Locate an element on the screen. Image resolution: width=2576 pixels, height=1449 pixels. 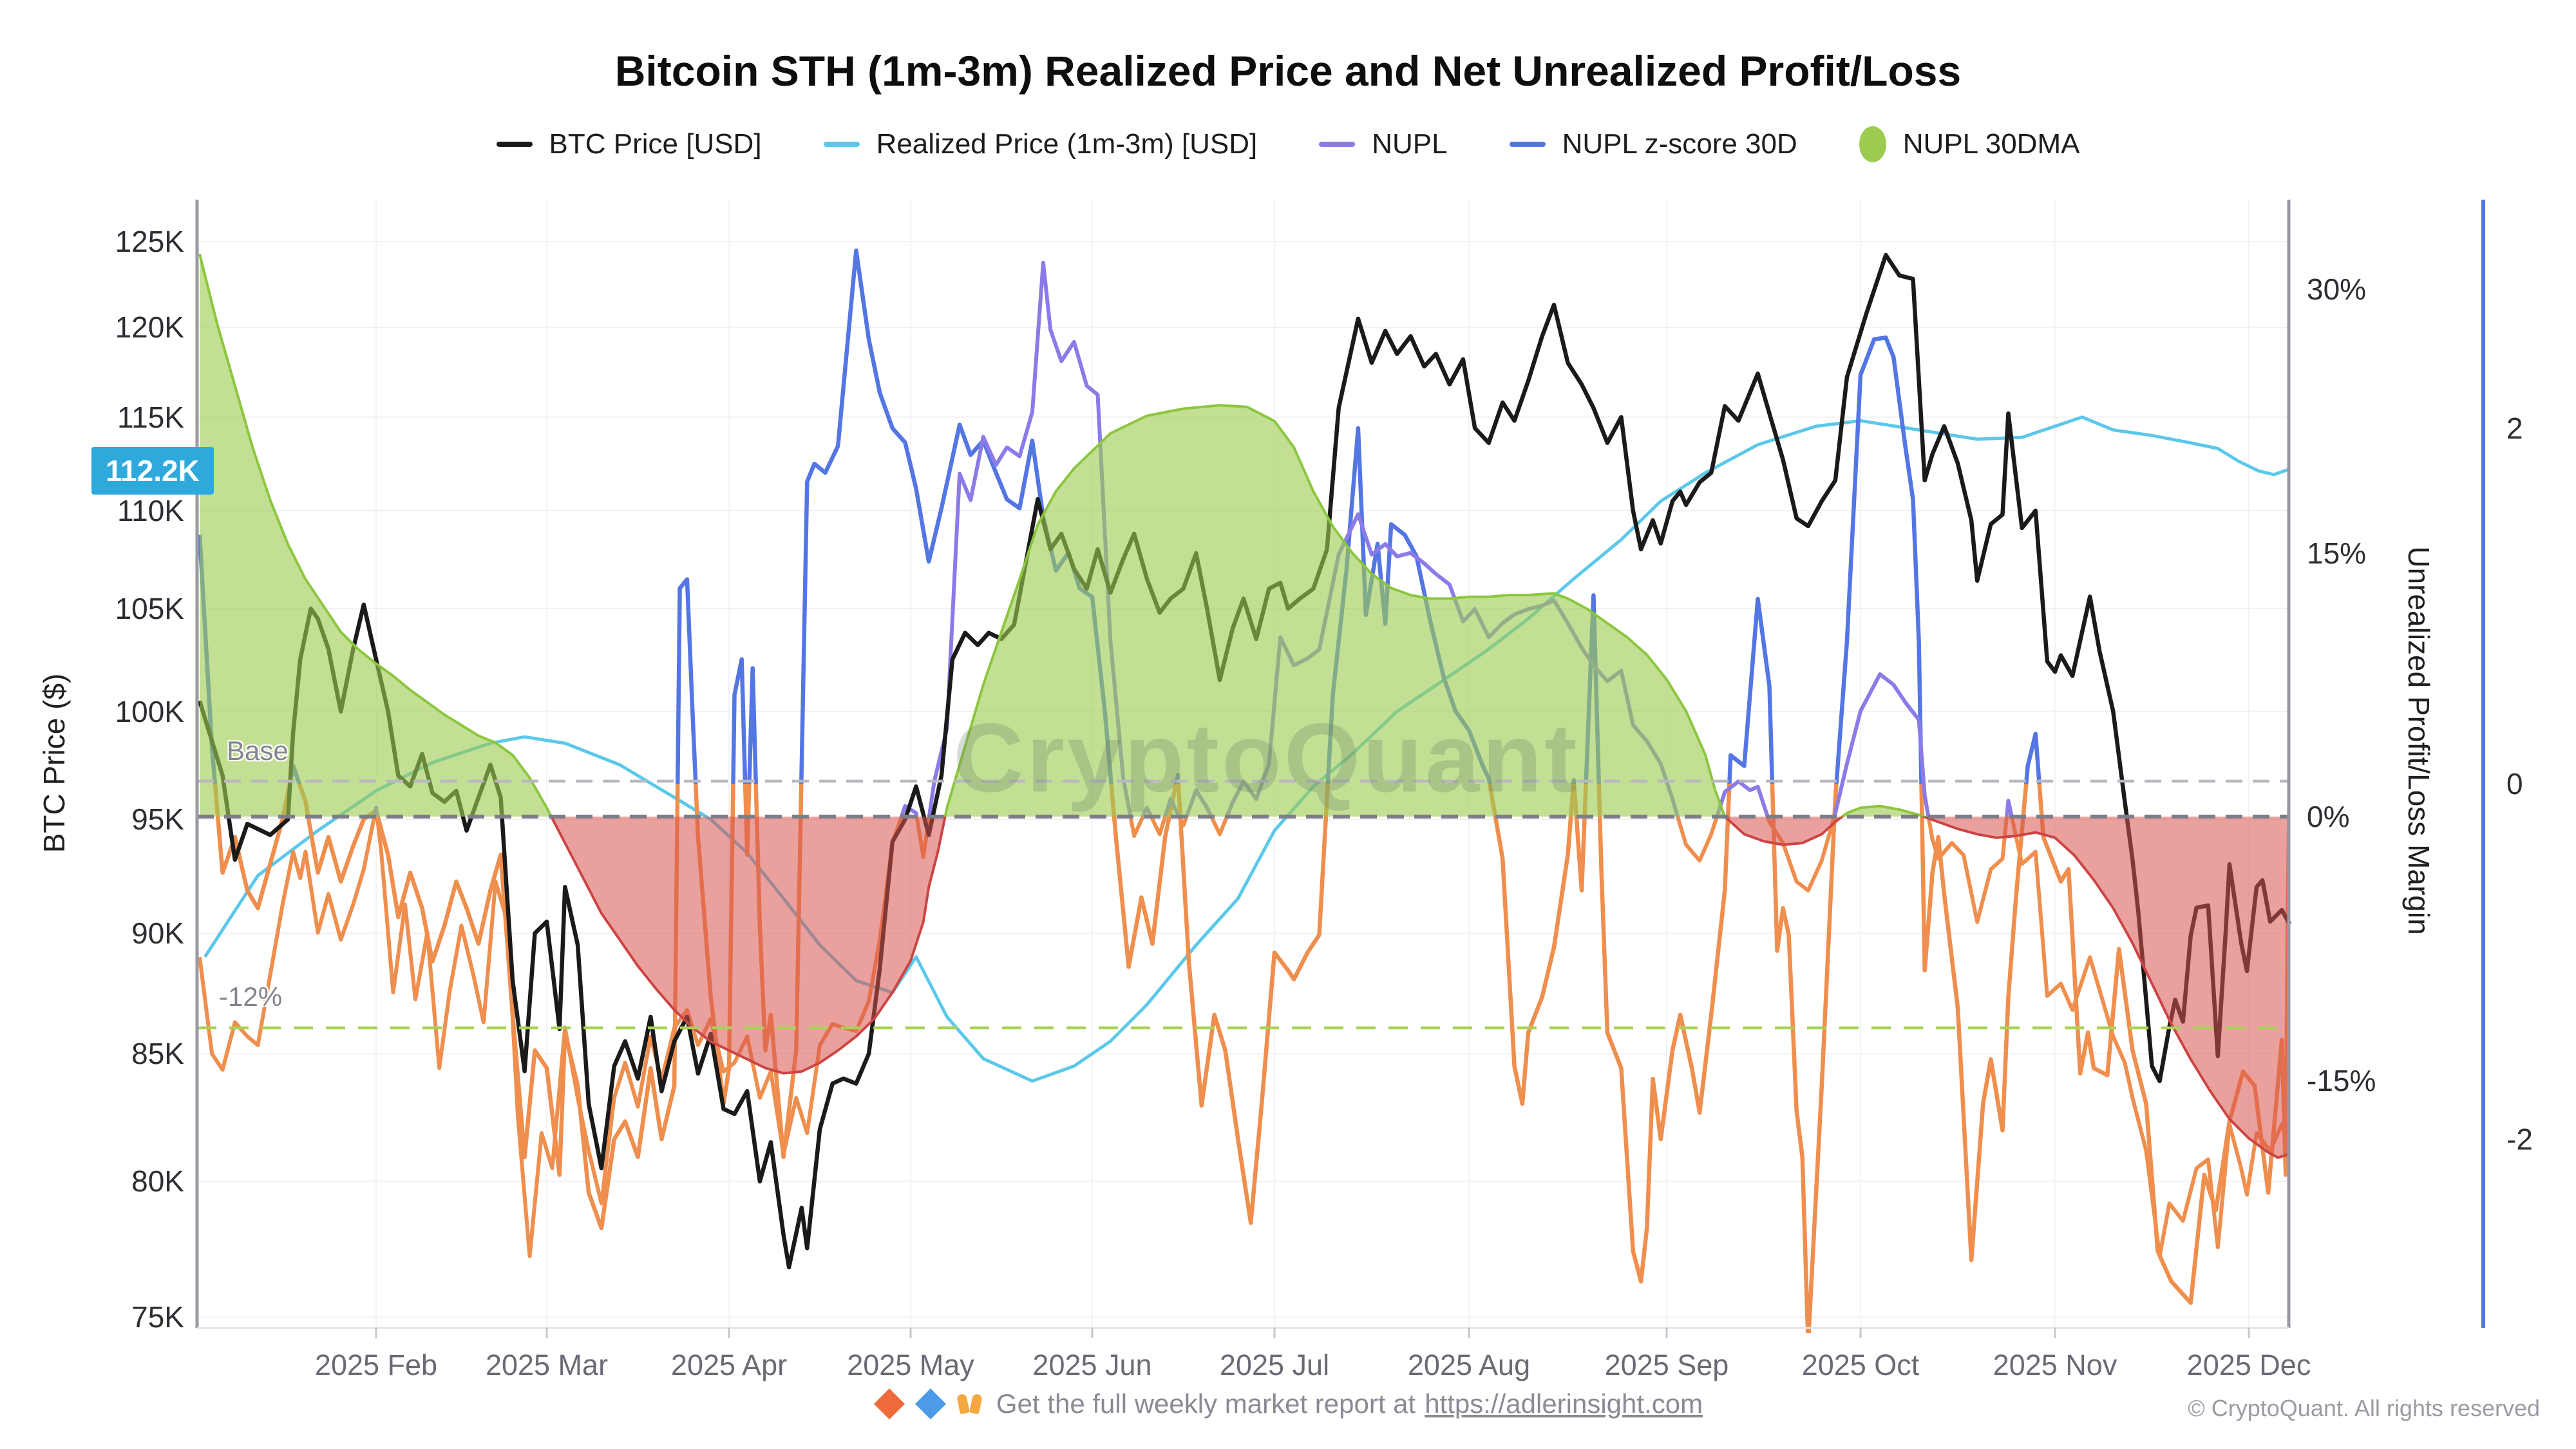
margin-tick--15%: -15% is located at coordinates (2341, 1080).